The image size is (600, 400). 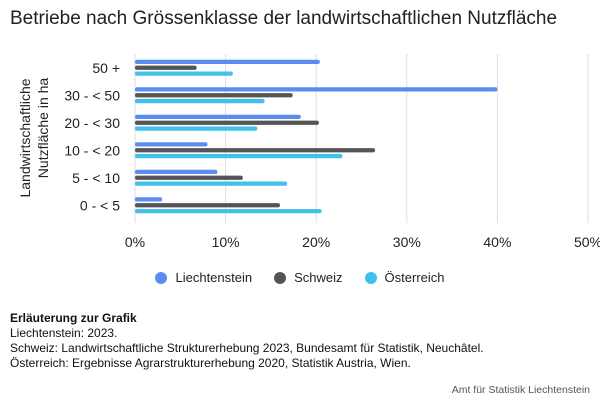 I want to click on legend-item: Schweiz, so click(x=308, y=277).